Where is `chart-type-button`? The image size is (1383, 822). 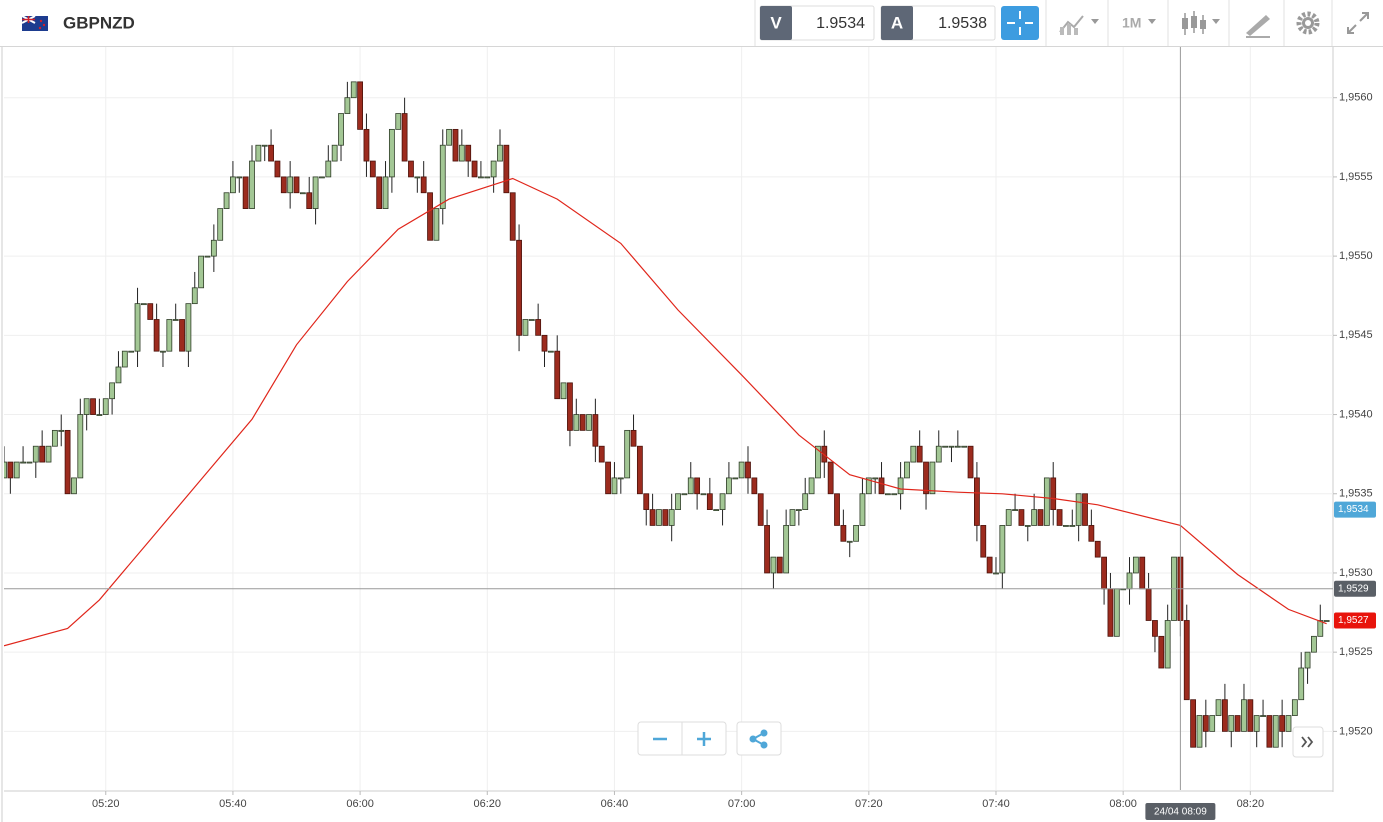
chart-type-button is located at coordinates (1079, 25).